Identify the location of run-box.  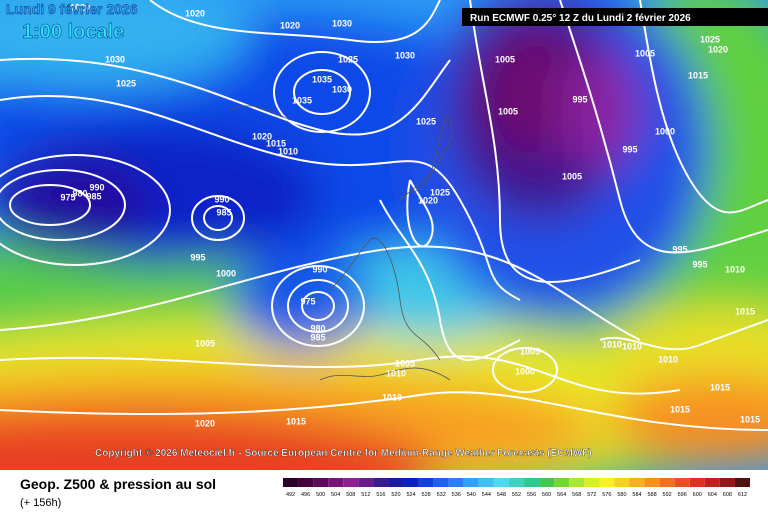
(615, 17).